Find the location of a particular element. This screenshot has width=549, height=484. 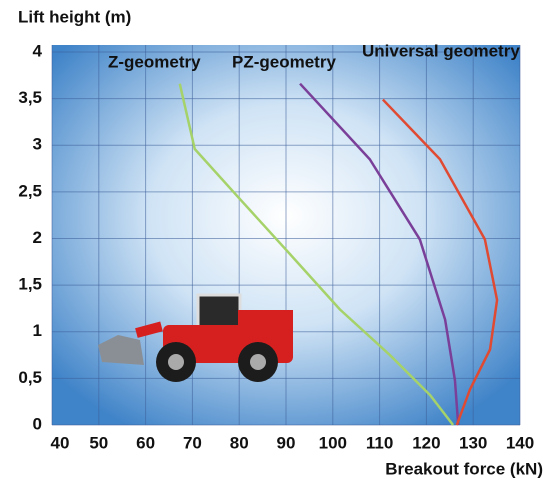

y-tick-label: 4 is located at coordinates (38, 50).